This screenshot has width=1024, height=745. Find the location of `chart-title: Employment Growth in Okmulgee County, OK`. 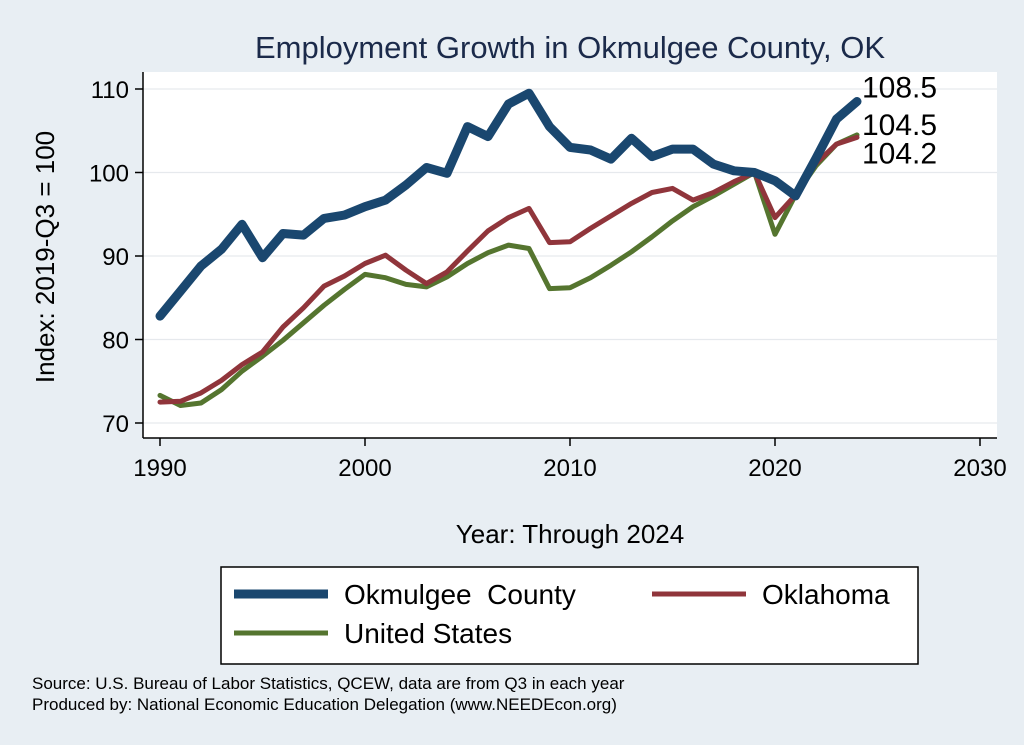

chart-title: Employment Growth in Okmulgee County, OK is located at coordinates (570, 47).